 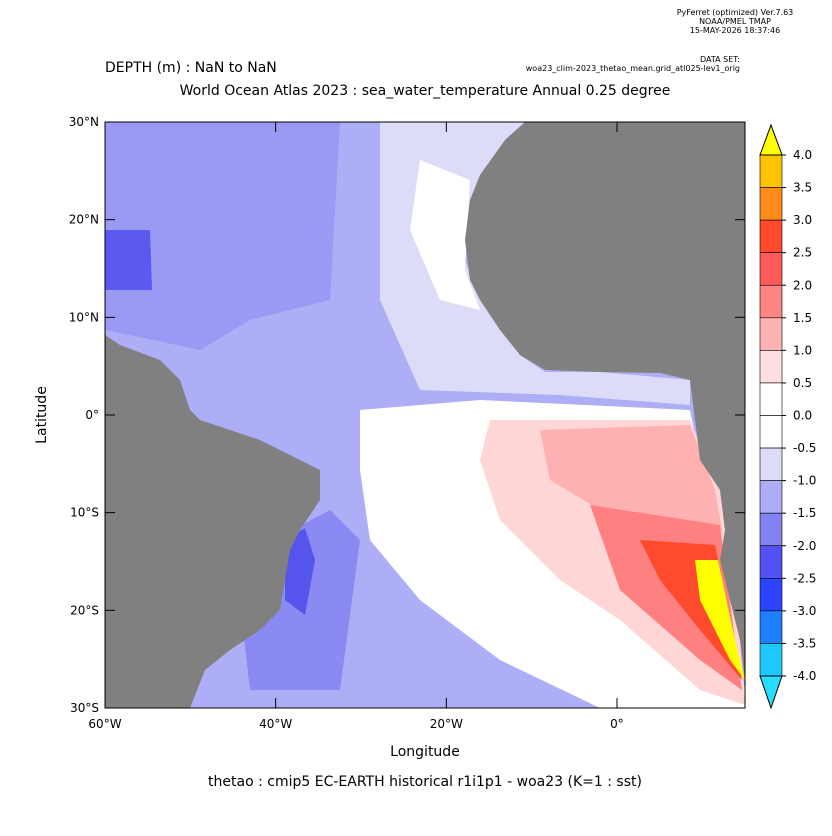 What do you see at coordinates (275, 724) in the screenshot?
I see `x-tick-label: 40°W` at bounding box center [275, 724].